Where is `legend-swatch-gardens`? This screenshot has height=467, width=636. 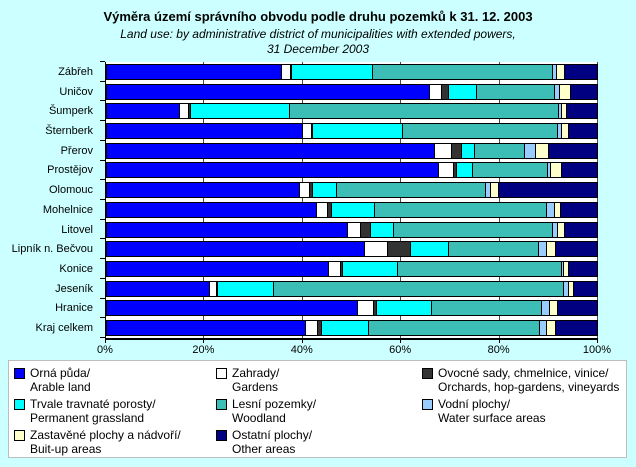
legend-swatch-gardens is located at coordinates (221, 373).